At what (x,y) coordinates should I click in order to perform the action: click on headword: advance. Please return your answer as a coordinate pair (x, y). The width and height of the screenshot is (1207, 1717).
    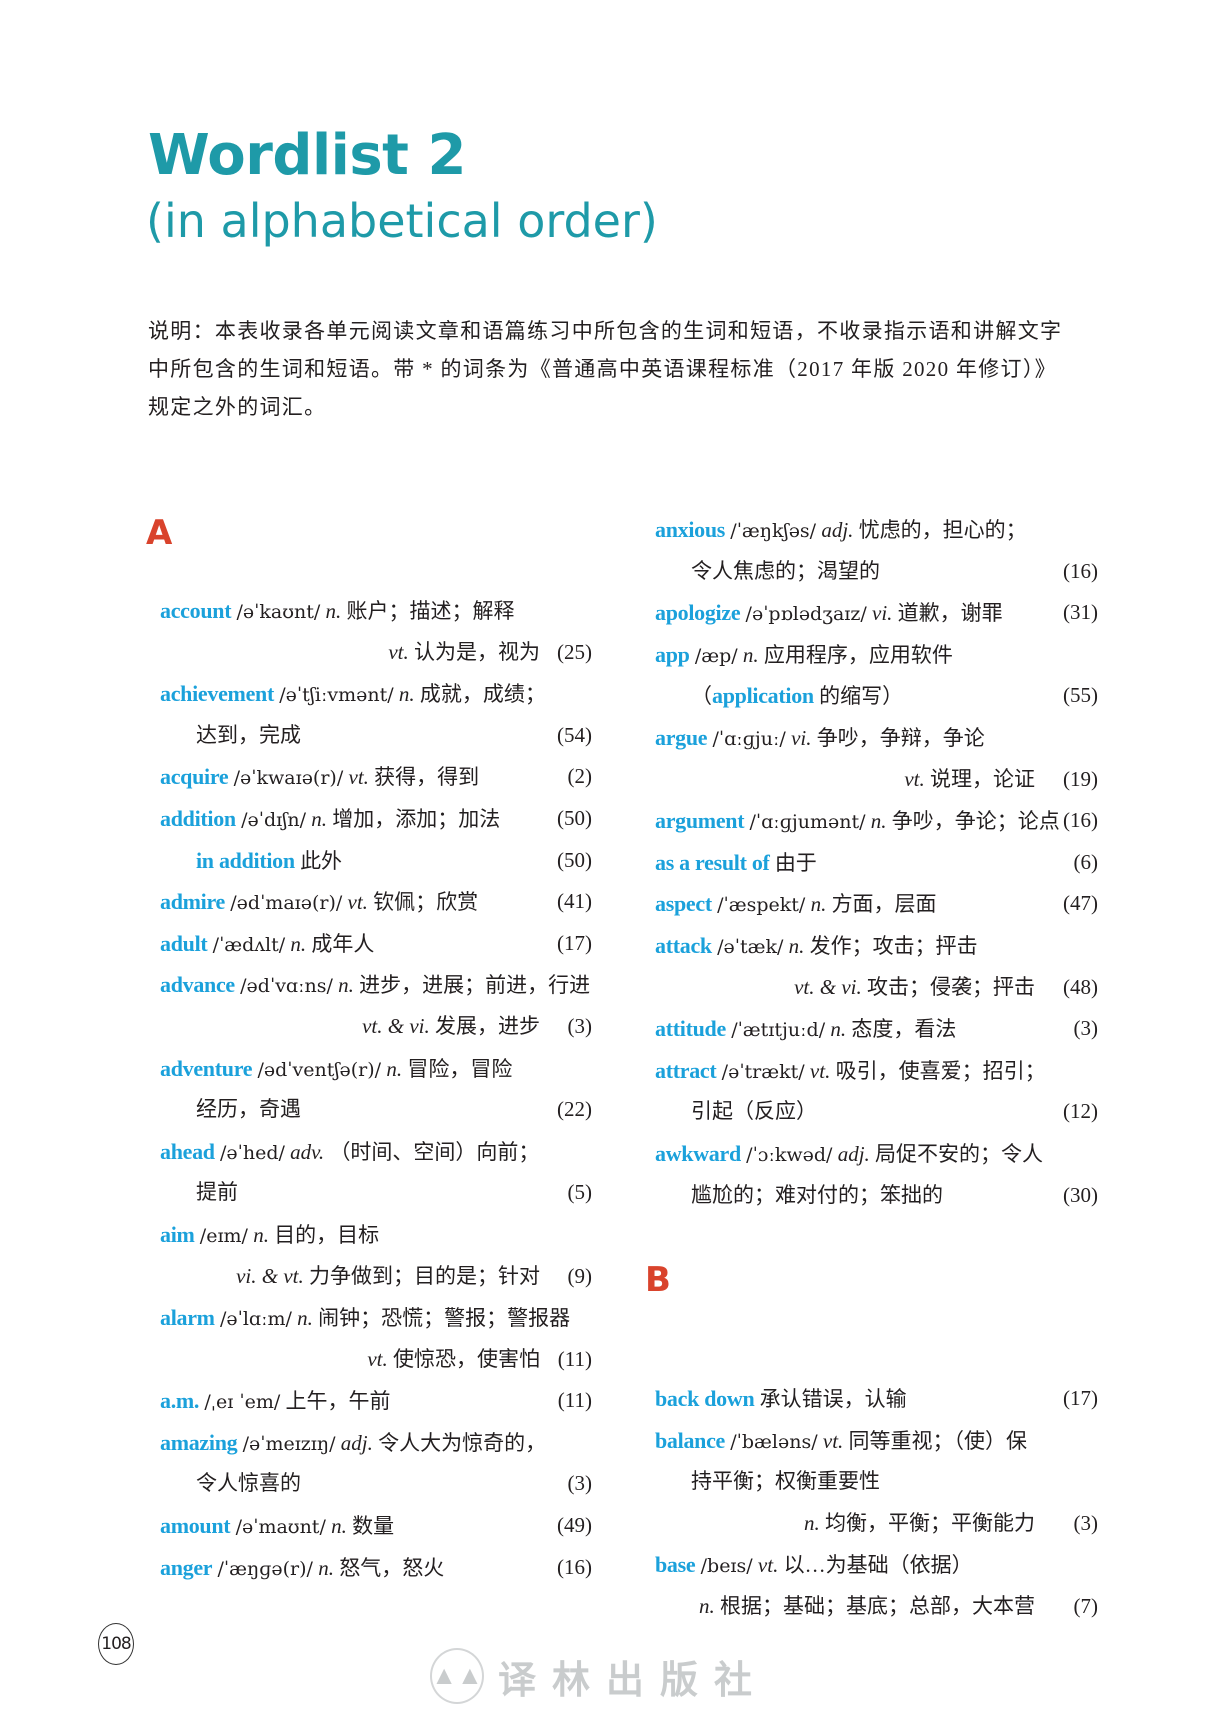
    Looking at the image, I should click on (197, 985).